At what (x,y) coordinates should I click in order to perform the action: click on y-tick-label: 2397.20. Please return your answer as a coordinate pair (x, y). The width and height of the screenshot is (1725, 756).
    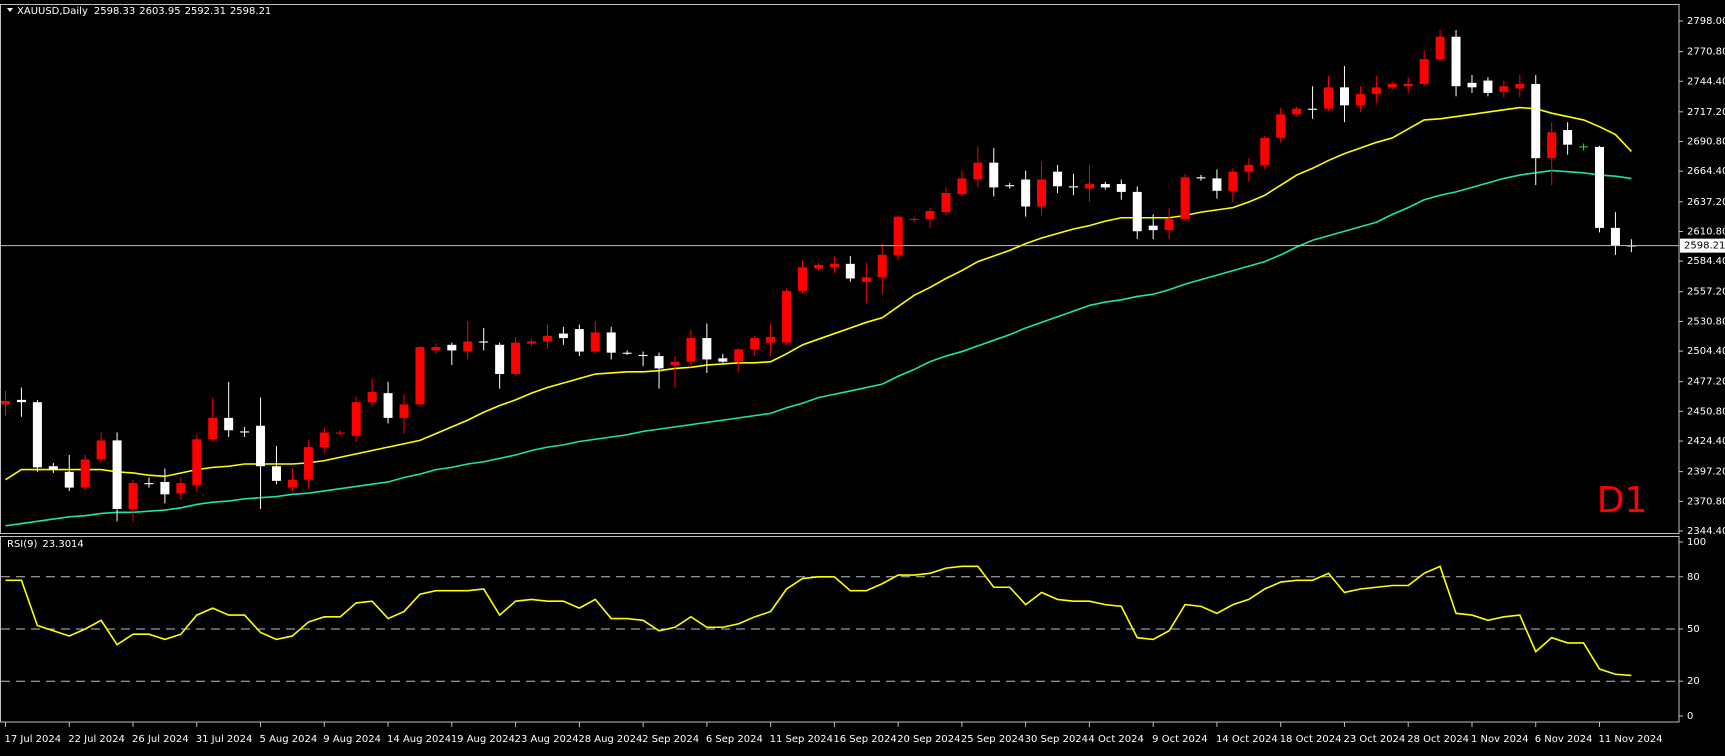
    Looking at the image, I should click on (1706, 472).